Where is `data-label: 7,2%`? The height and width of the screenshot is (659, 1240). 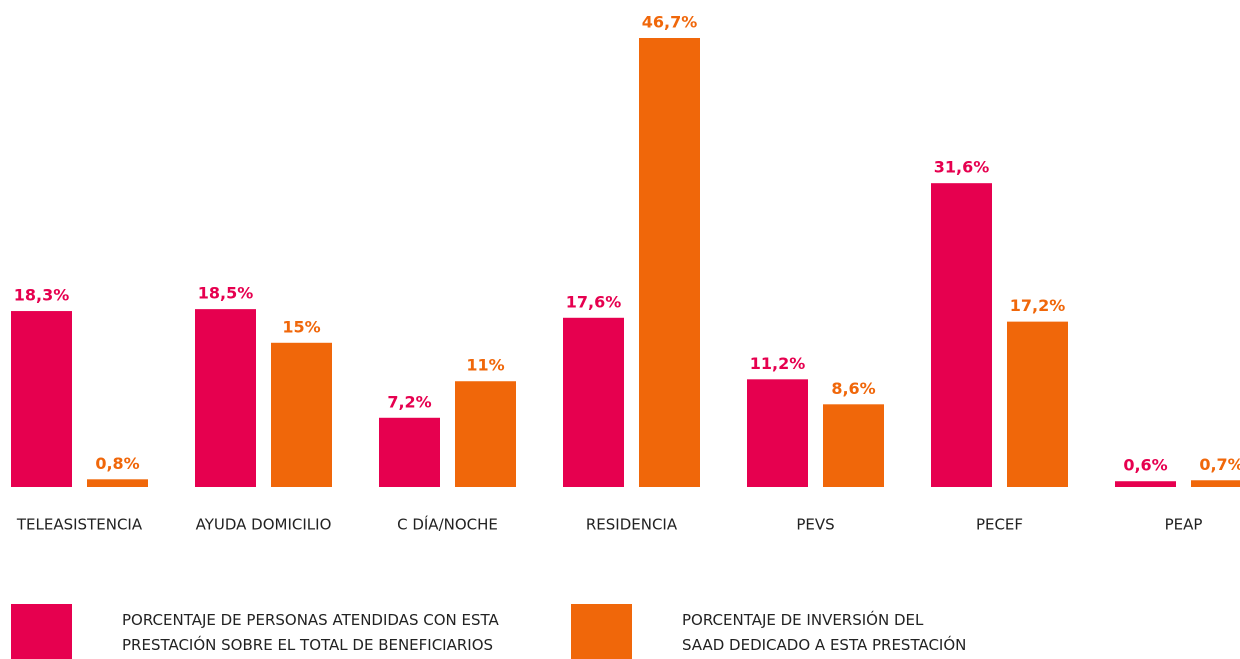
data-label: 7,2% is located at coordinates (409, 401).